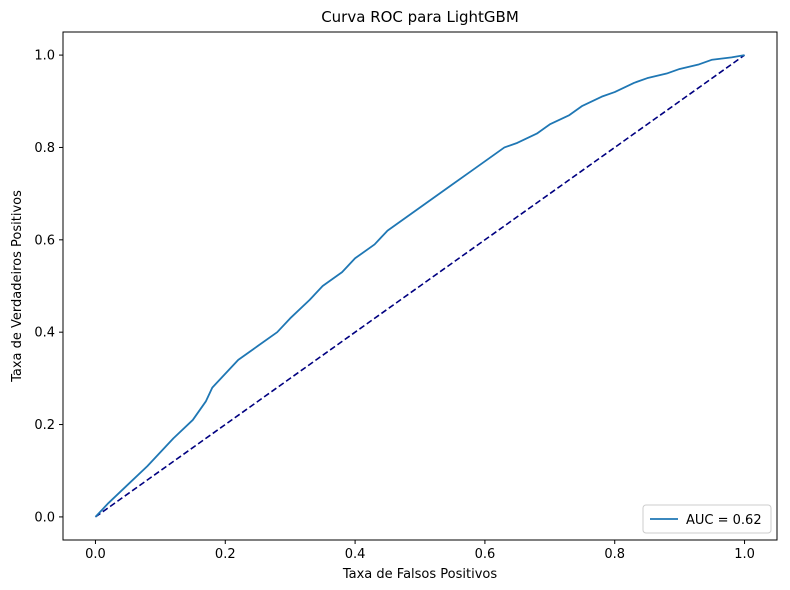  What do you see at coordinates (485, 554) in the screenshot?
I see `x-tick-label: 0.6` at bounding box center [485, 554].